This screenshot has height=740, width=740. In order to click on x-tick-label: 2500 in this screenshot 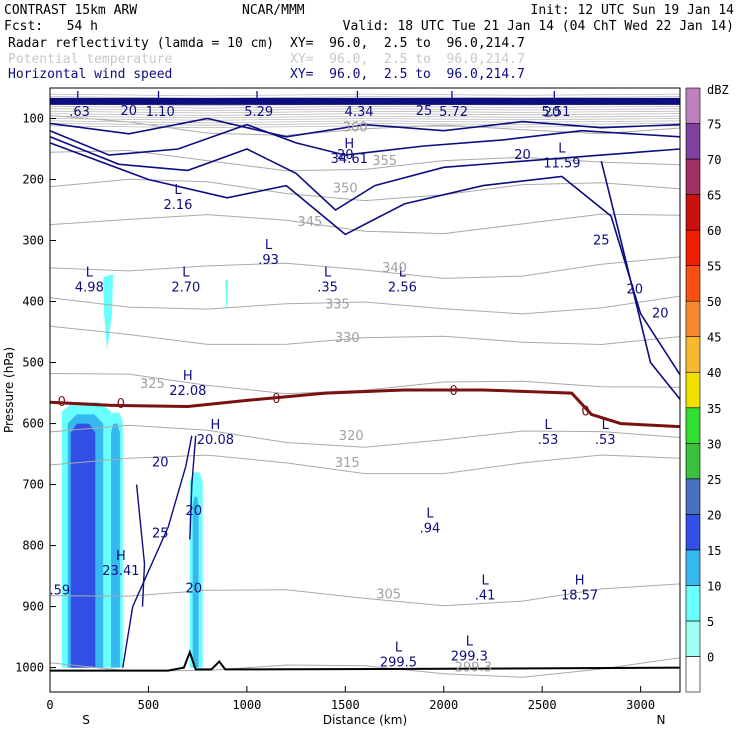, I will do `click(542, 705)`.